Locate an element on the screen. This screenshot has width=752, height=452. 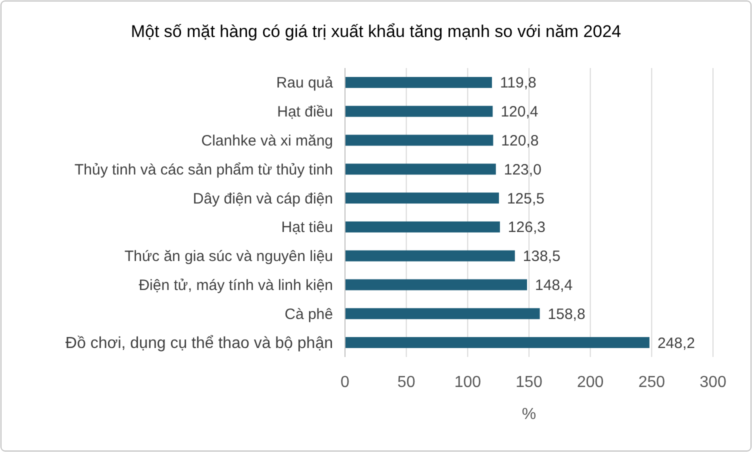
x-tick-label: 100 is located at coordinates (468, 382).